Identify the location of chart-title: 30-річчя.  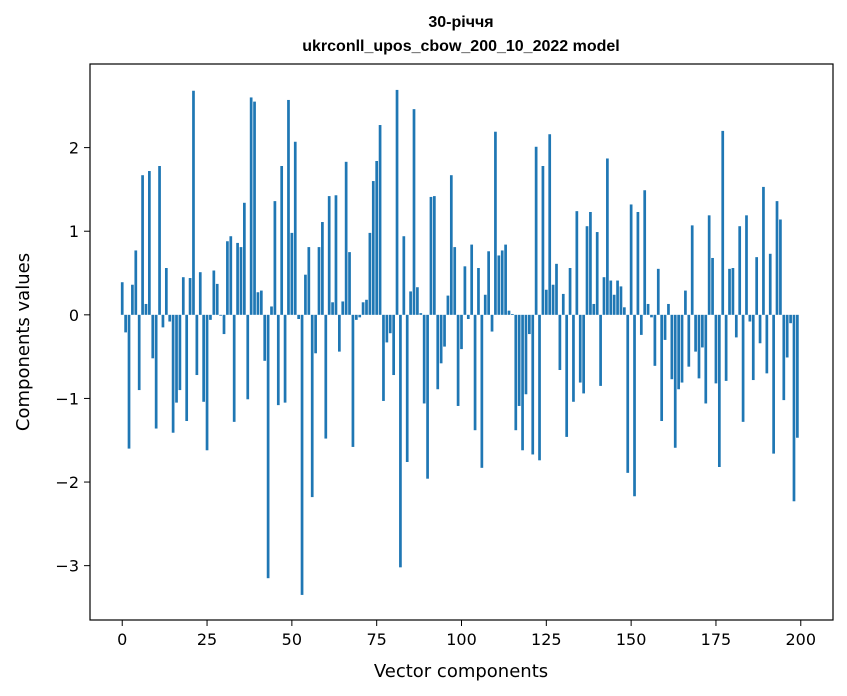
(460, 22).